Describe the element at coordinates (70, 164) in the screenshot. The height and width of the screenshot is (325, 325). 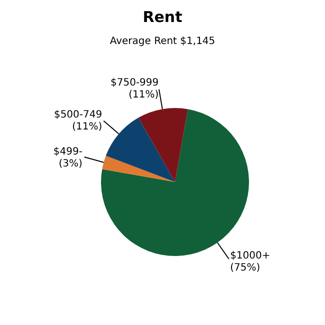
I see `data-label: (3%)` at that location.